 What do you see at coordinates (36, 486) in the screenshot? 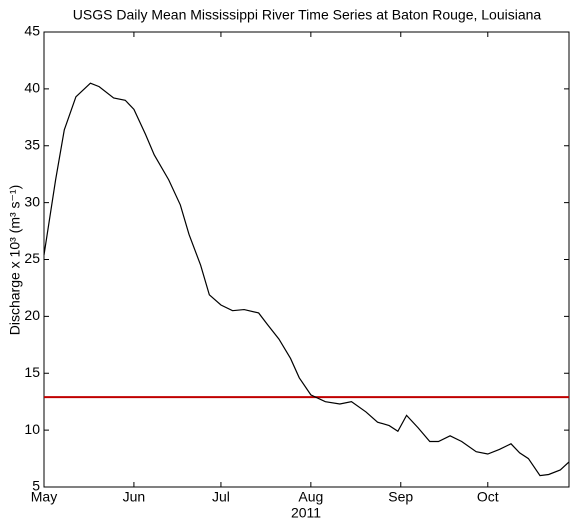
I see `y-tick-label: 5` at bounding box center [36, 486].